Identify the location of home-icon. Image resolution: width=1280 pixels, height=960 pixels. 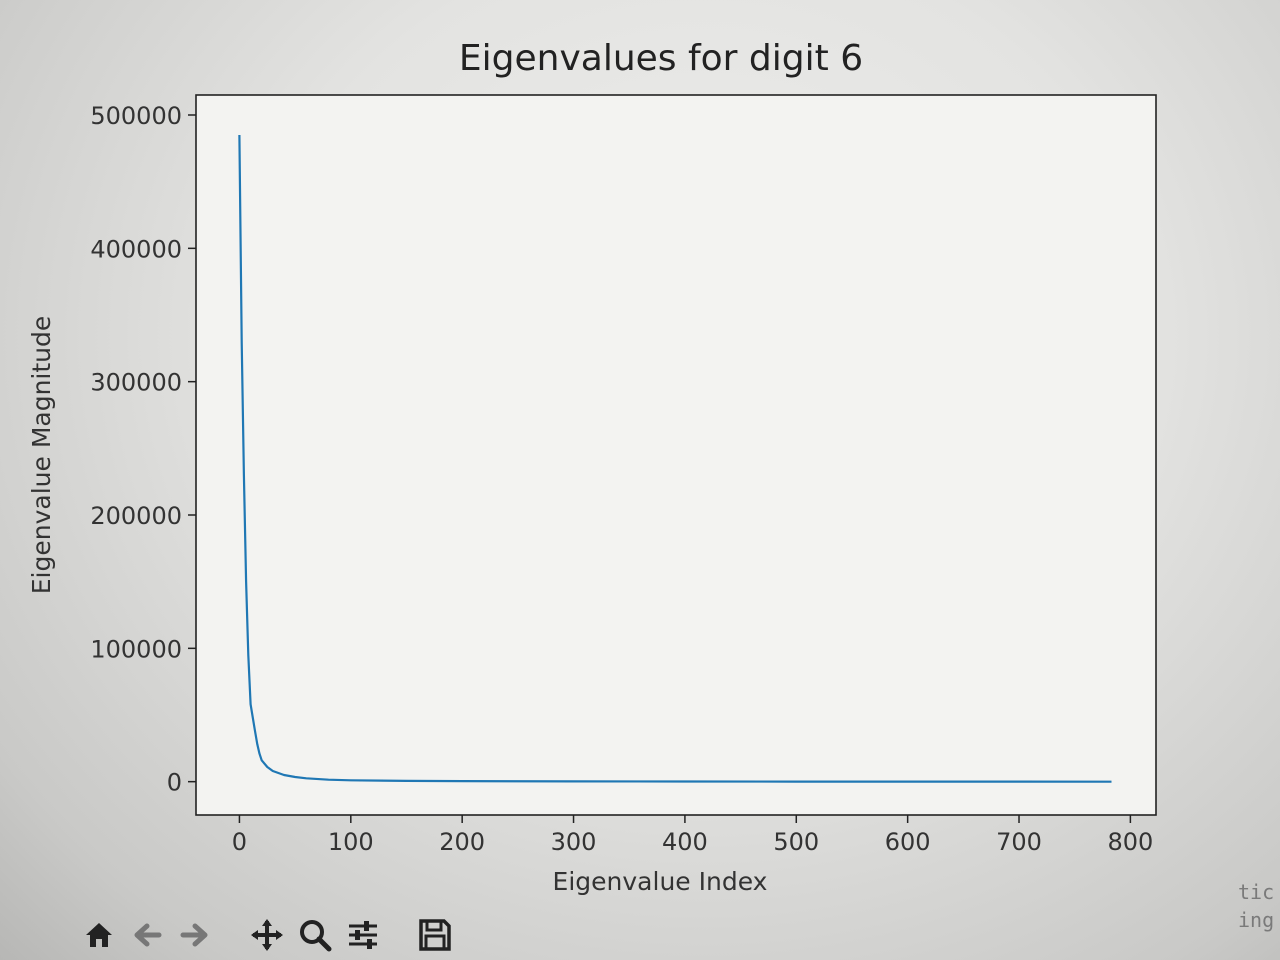
(99, 935).